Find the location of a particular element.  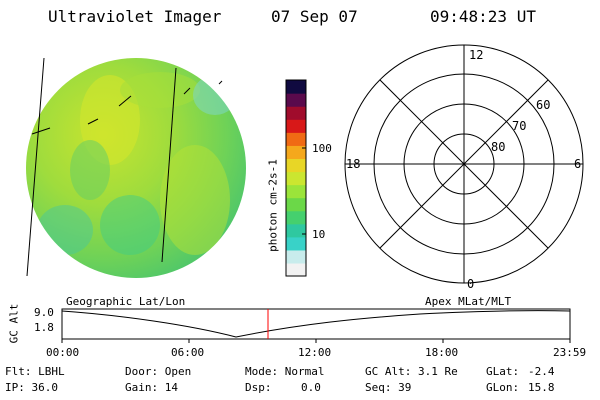

colorbar-tick-100: 100 is located at coordinates (322, 148).